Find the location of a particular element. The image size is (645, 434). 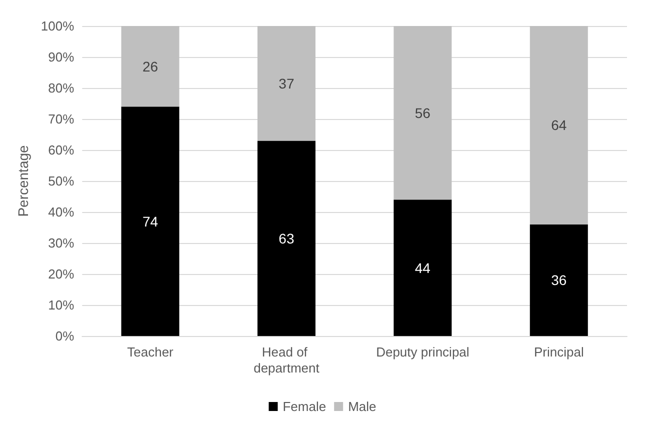

data-label: 26 is located at coordinates (150, 66).